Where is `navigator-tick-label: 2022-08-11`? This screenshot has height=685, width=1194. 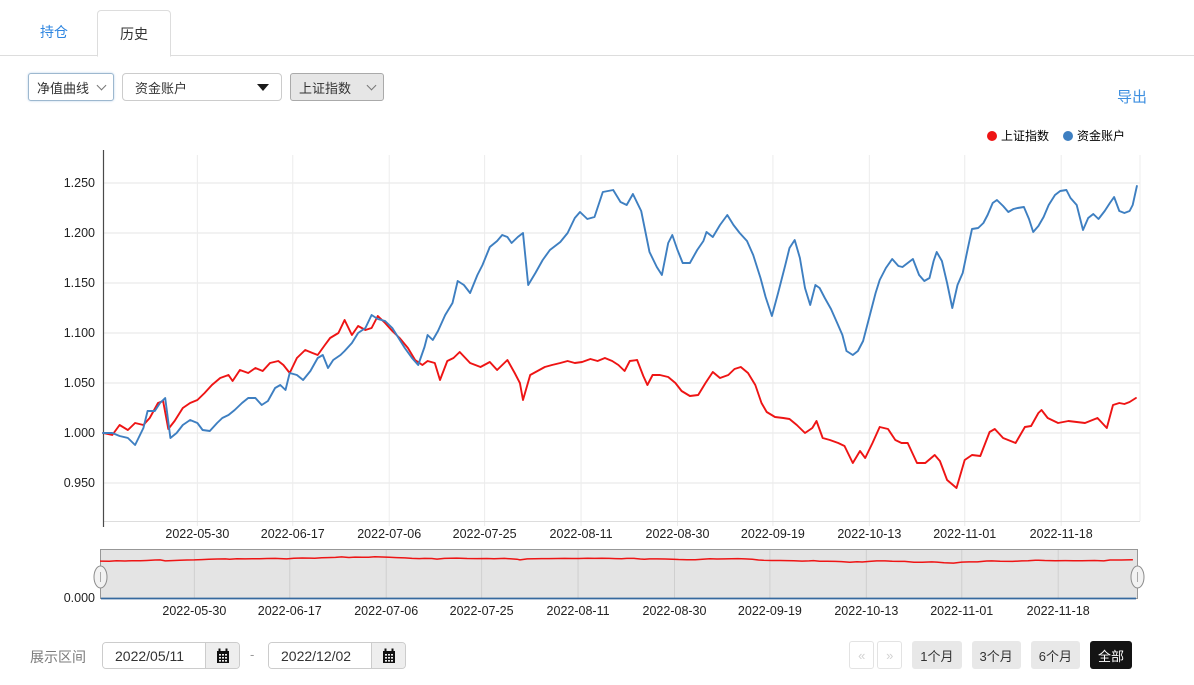 navigator-tick-label: 2022-08-11 is located at coordinates (578, 611).